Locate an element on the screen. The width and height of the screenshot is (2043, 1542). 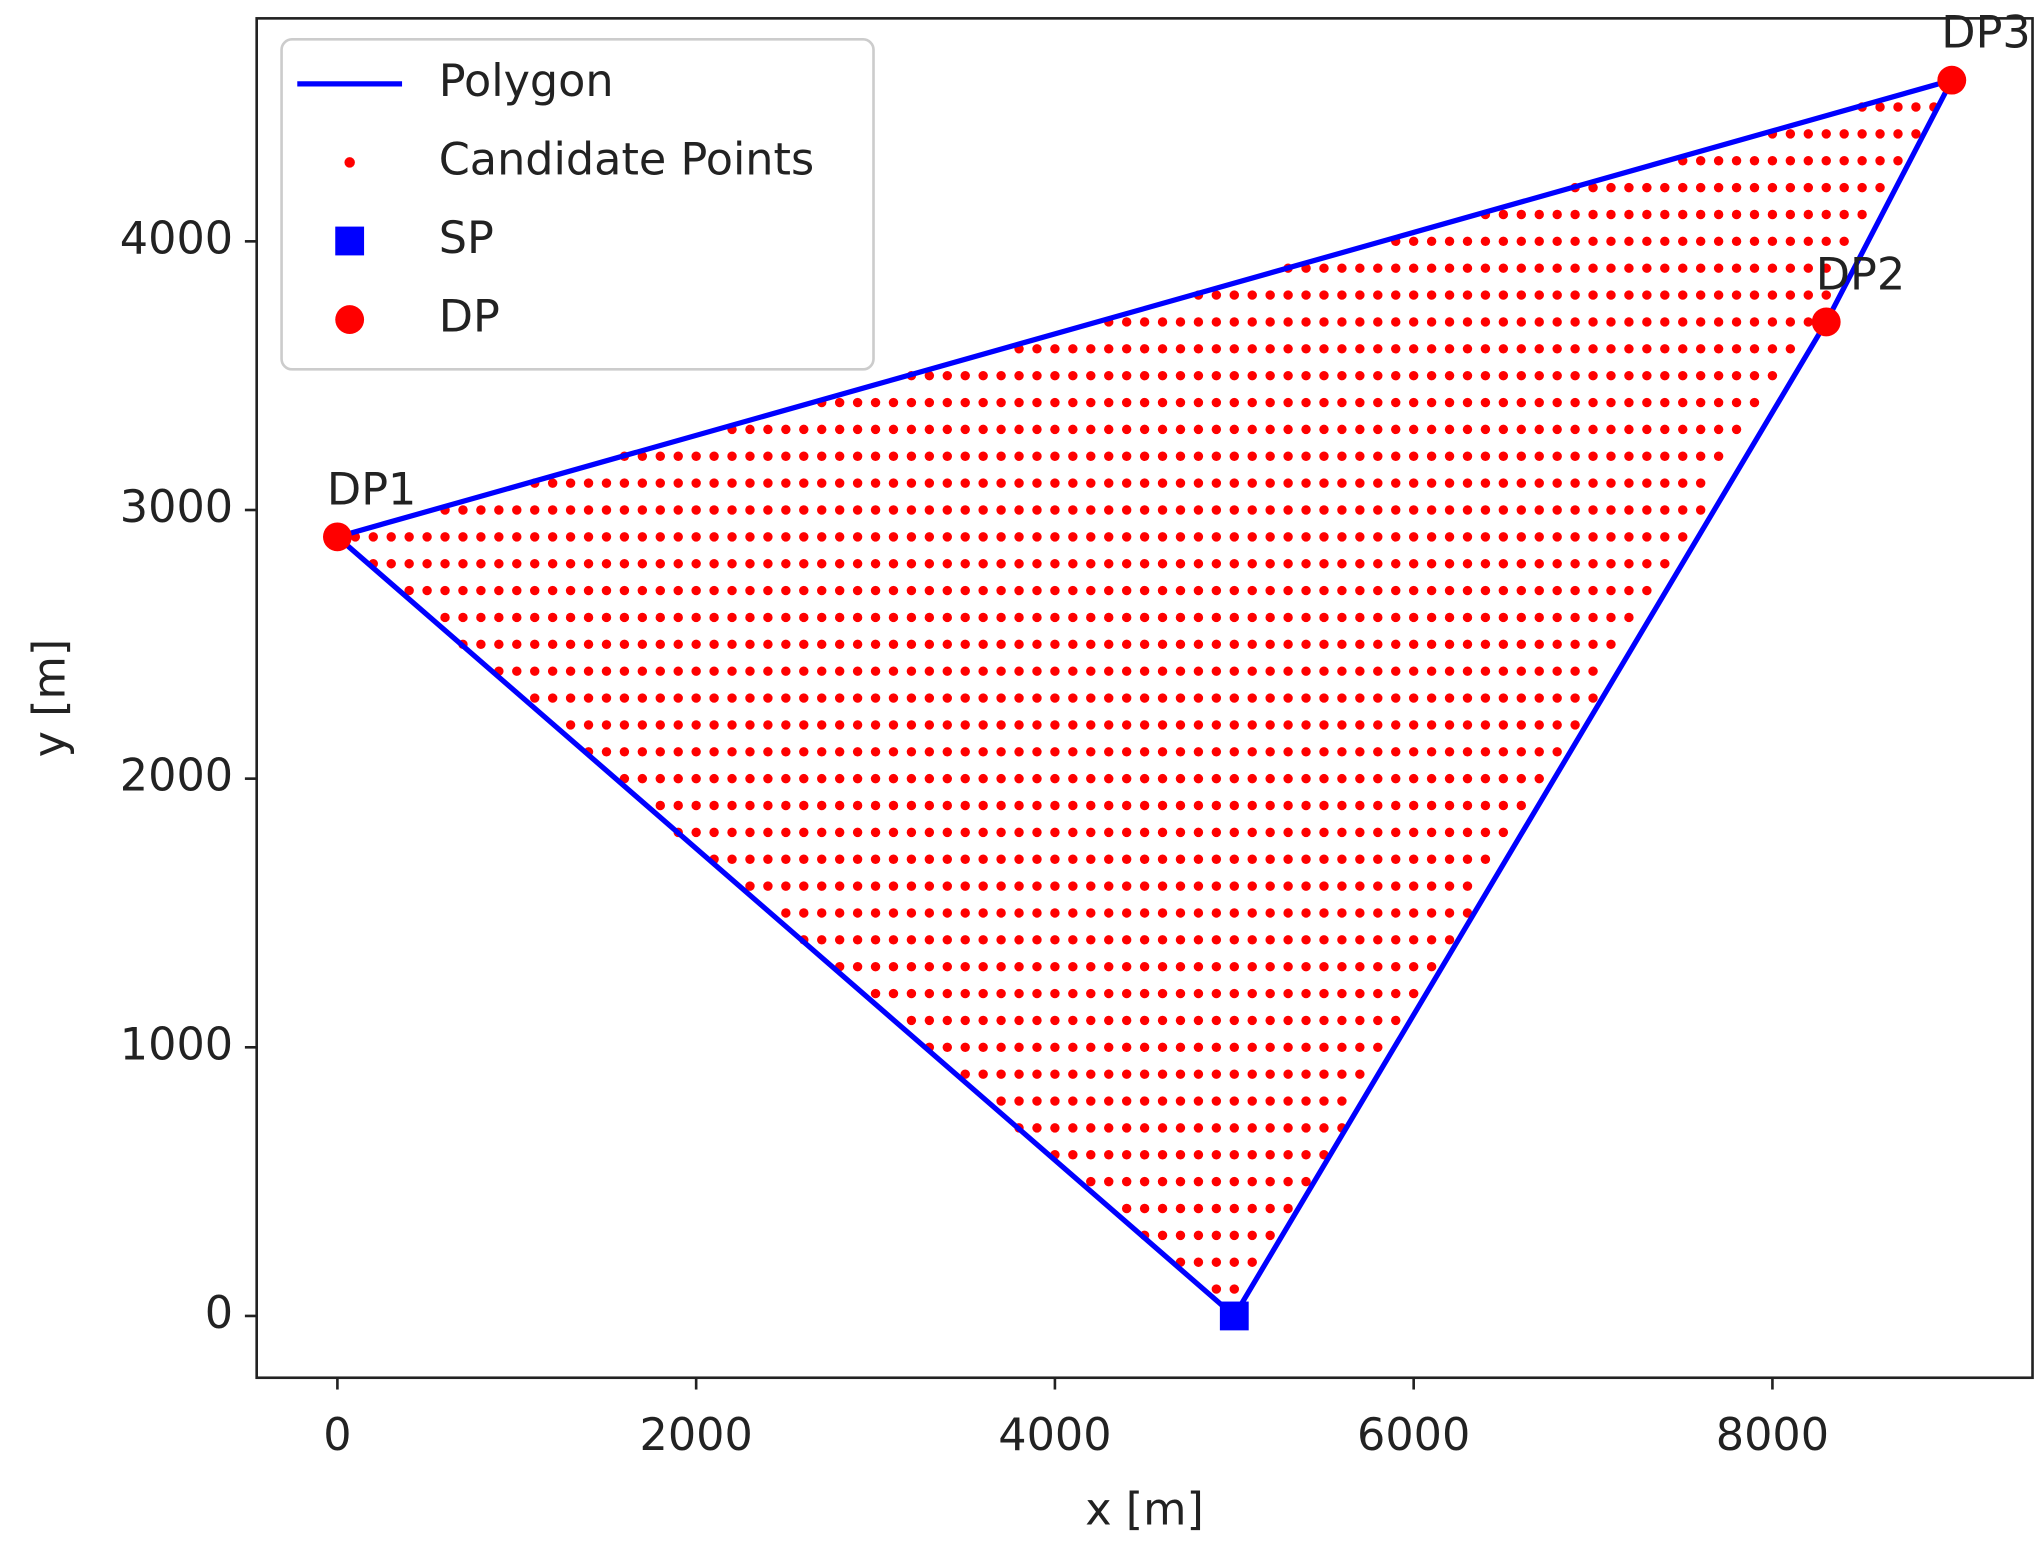
dp-label: DP3 is located at coordinates (1985, 33).